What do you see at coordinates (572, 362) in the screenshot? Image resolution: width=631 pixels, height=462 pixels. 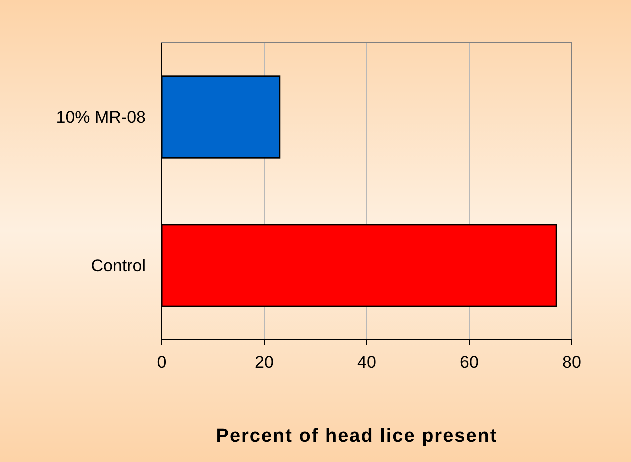 I see `x-tick-label: 80` at bounding box center [572, 362].